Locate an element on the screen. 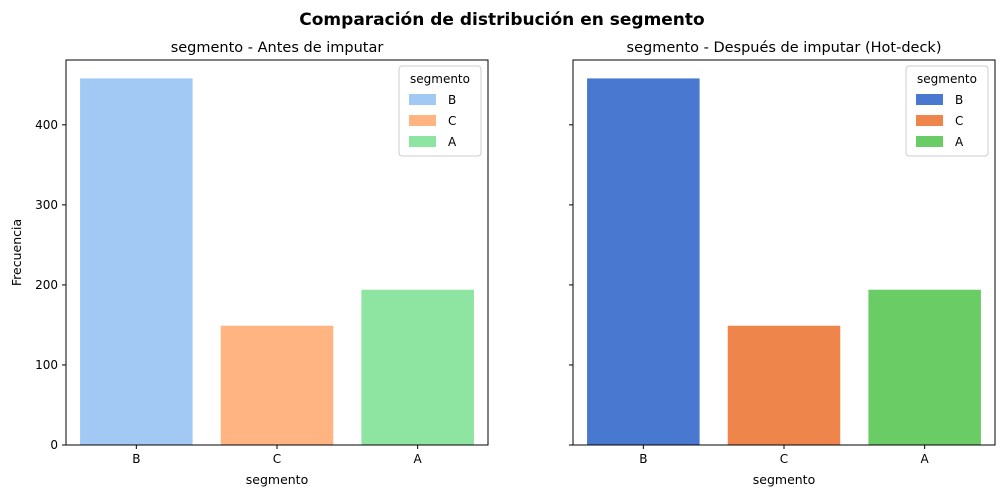 This screenshot has height=498, width=1005. y-tick-label: 200 is located at coordinates (46, 285).